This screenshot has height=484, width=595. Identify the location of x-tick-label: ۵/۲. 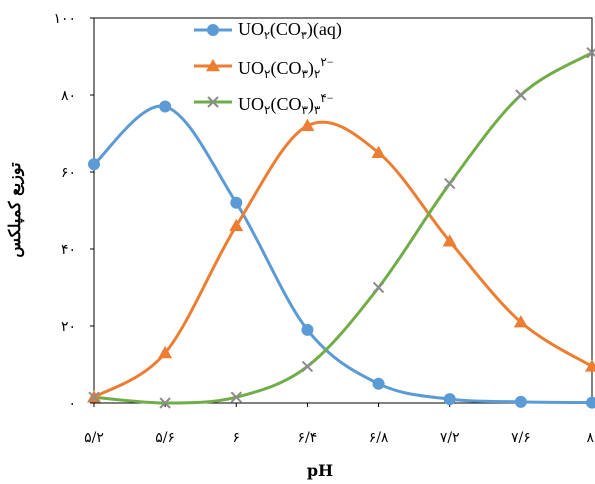
(94, 438).